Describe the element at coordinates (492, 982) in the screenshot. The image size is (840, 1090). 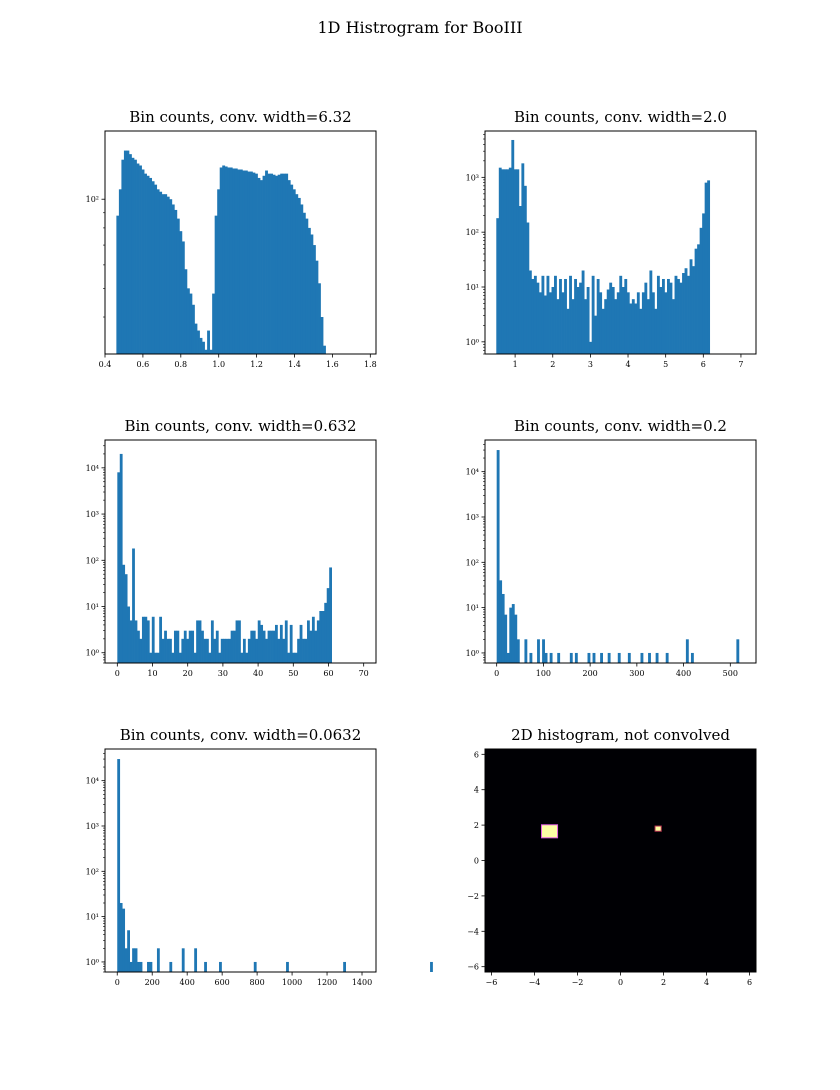
I see `x-tick-label: −6` at that location.